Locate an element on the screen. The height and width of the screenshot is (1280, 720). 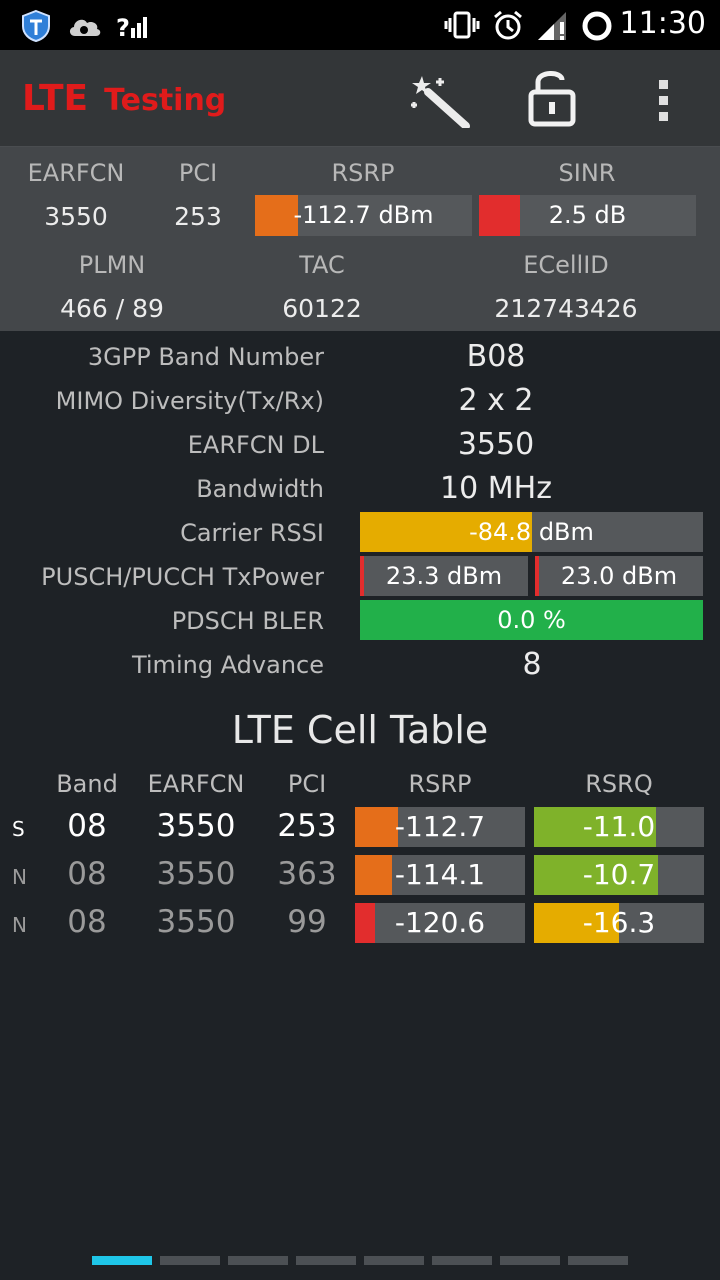
cell-rsrq-bar: -10.7 is located at coordinates (619, 875).